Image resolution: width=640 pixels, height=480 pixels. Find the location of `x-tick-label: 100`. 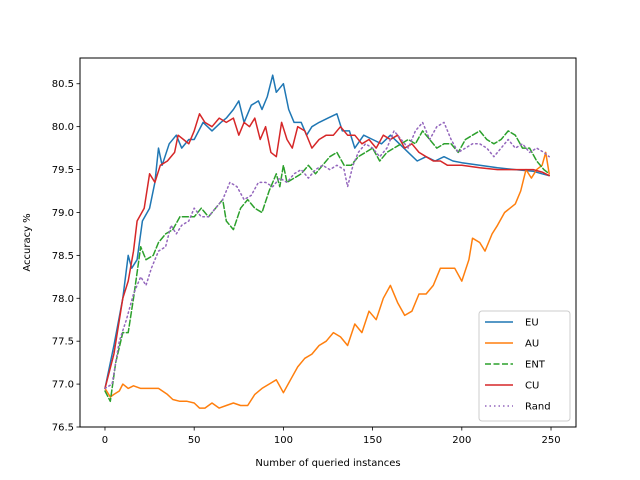

x-tick-label: 100 is located at coordinates (283, 440).